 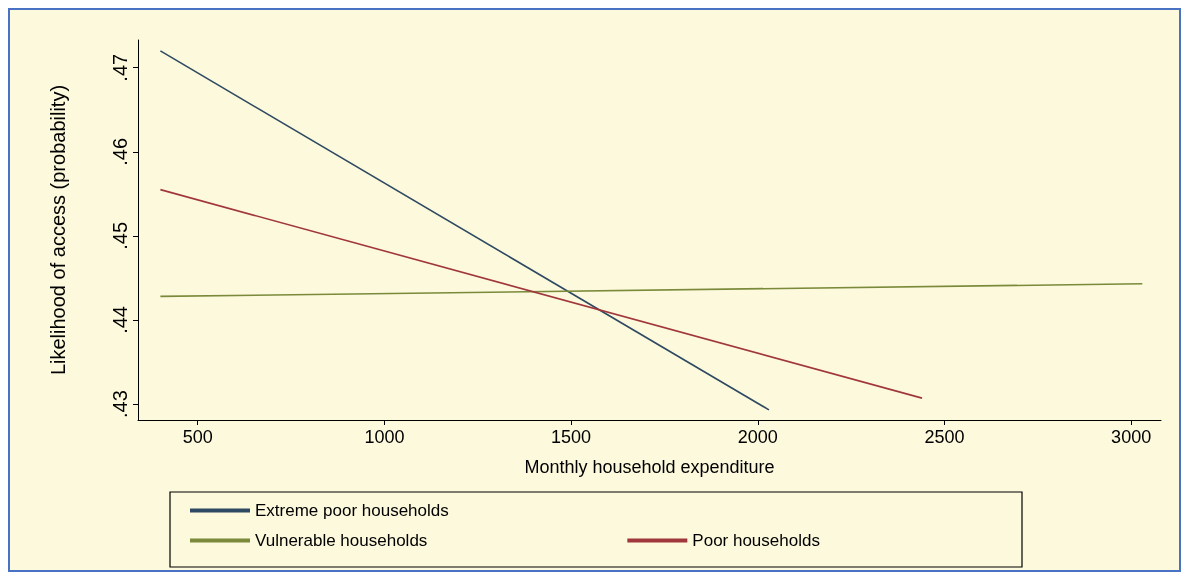 What do you see at coordinates (120, 235) in the screenshot?
I see `y-tick-label: .45` at bounding box center [120, 235].